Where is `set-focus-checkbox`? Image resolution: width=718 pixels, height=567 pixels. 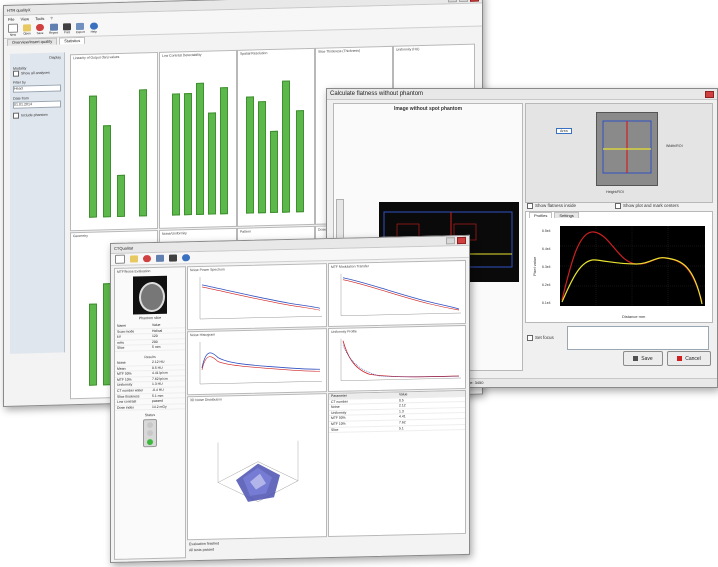 set-focus-checkbox is located at coordinates (530, 338).